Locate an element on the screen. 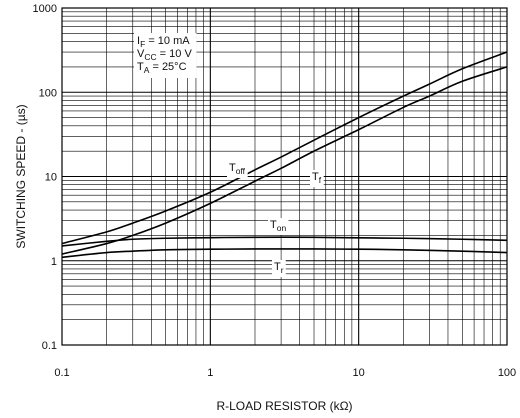 This screenshot has height=418, width=520. curve-label-tr-text: Tr is located at coordinates (279, 268).